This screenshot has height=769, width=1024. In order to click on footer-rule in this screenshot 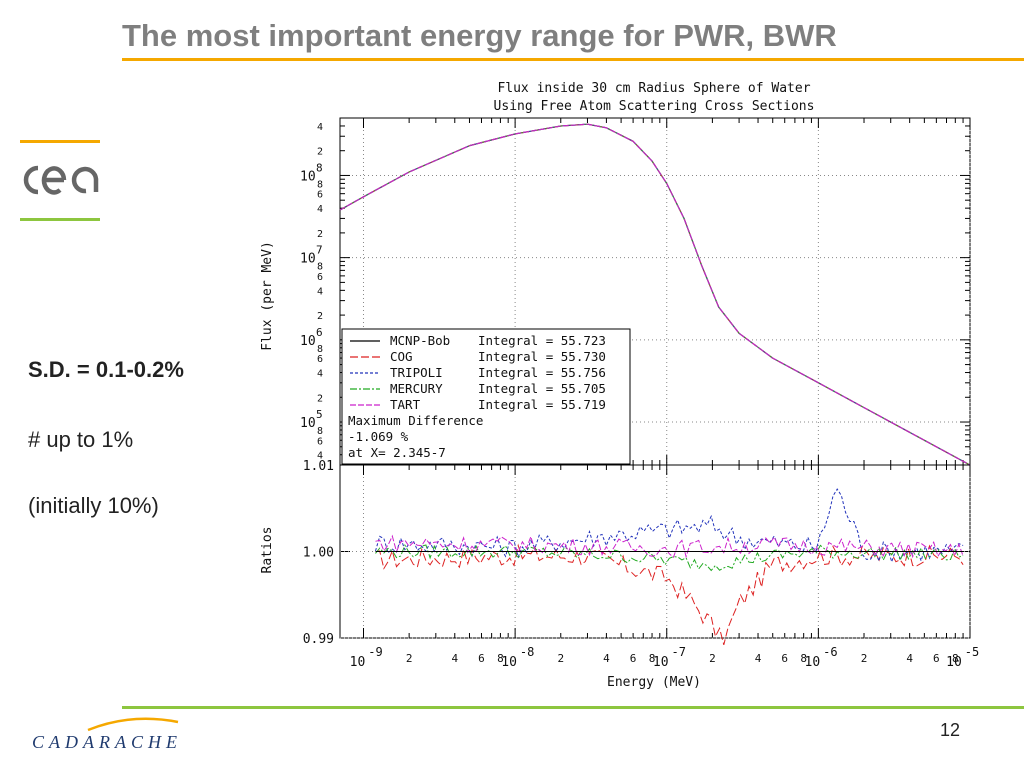, I will do `click(573, 707)`.